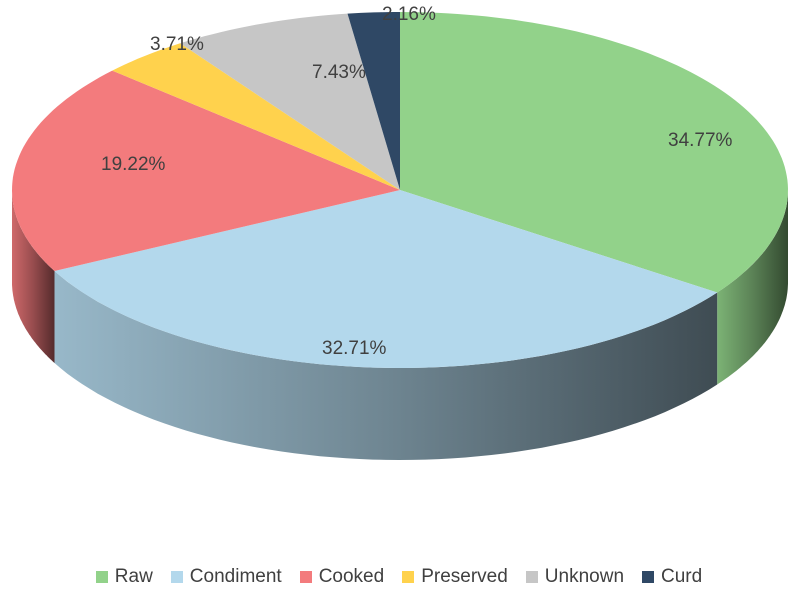  Describe the element at coordinates (409, 14) in the screenshot. I see `data-label-curd: 2.16%` at that location.